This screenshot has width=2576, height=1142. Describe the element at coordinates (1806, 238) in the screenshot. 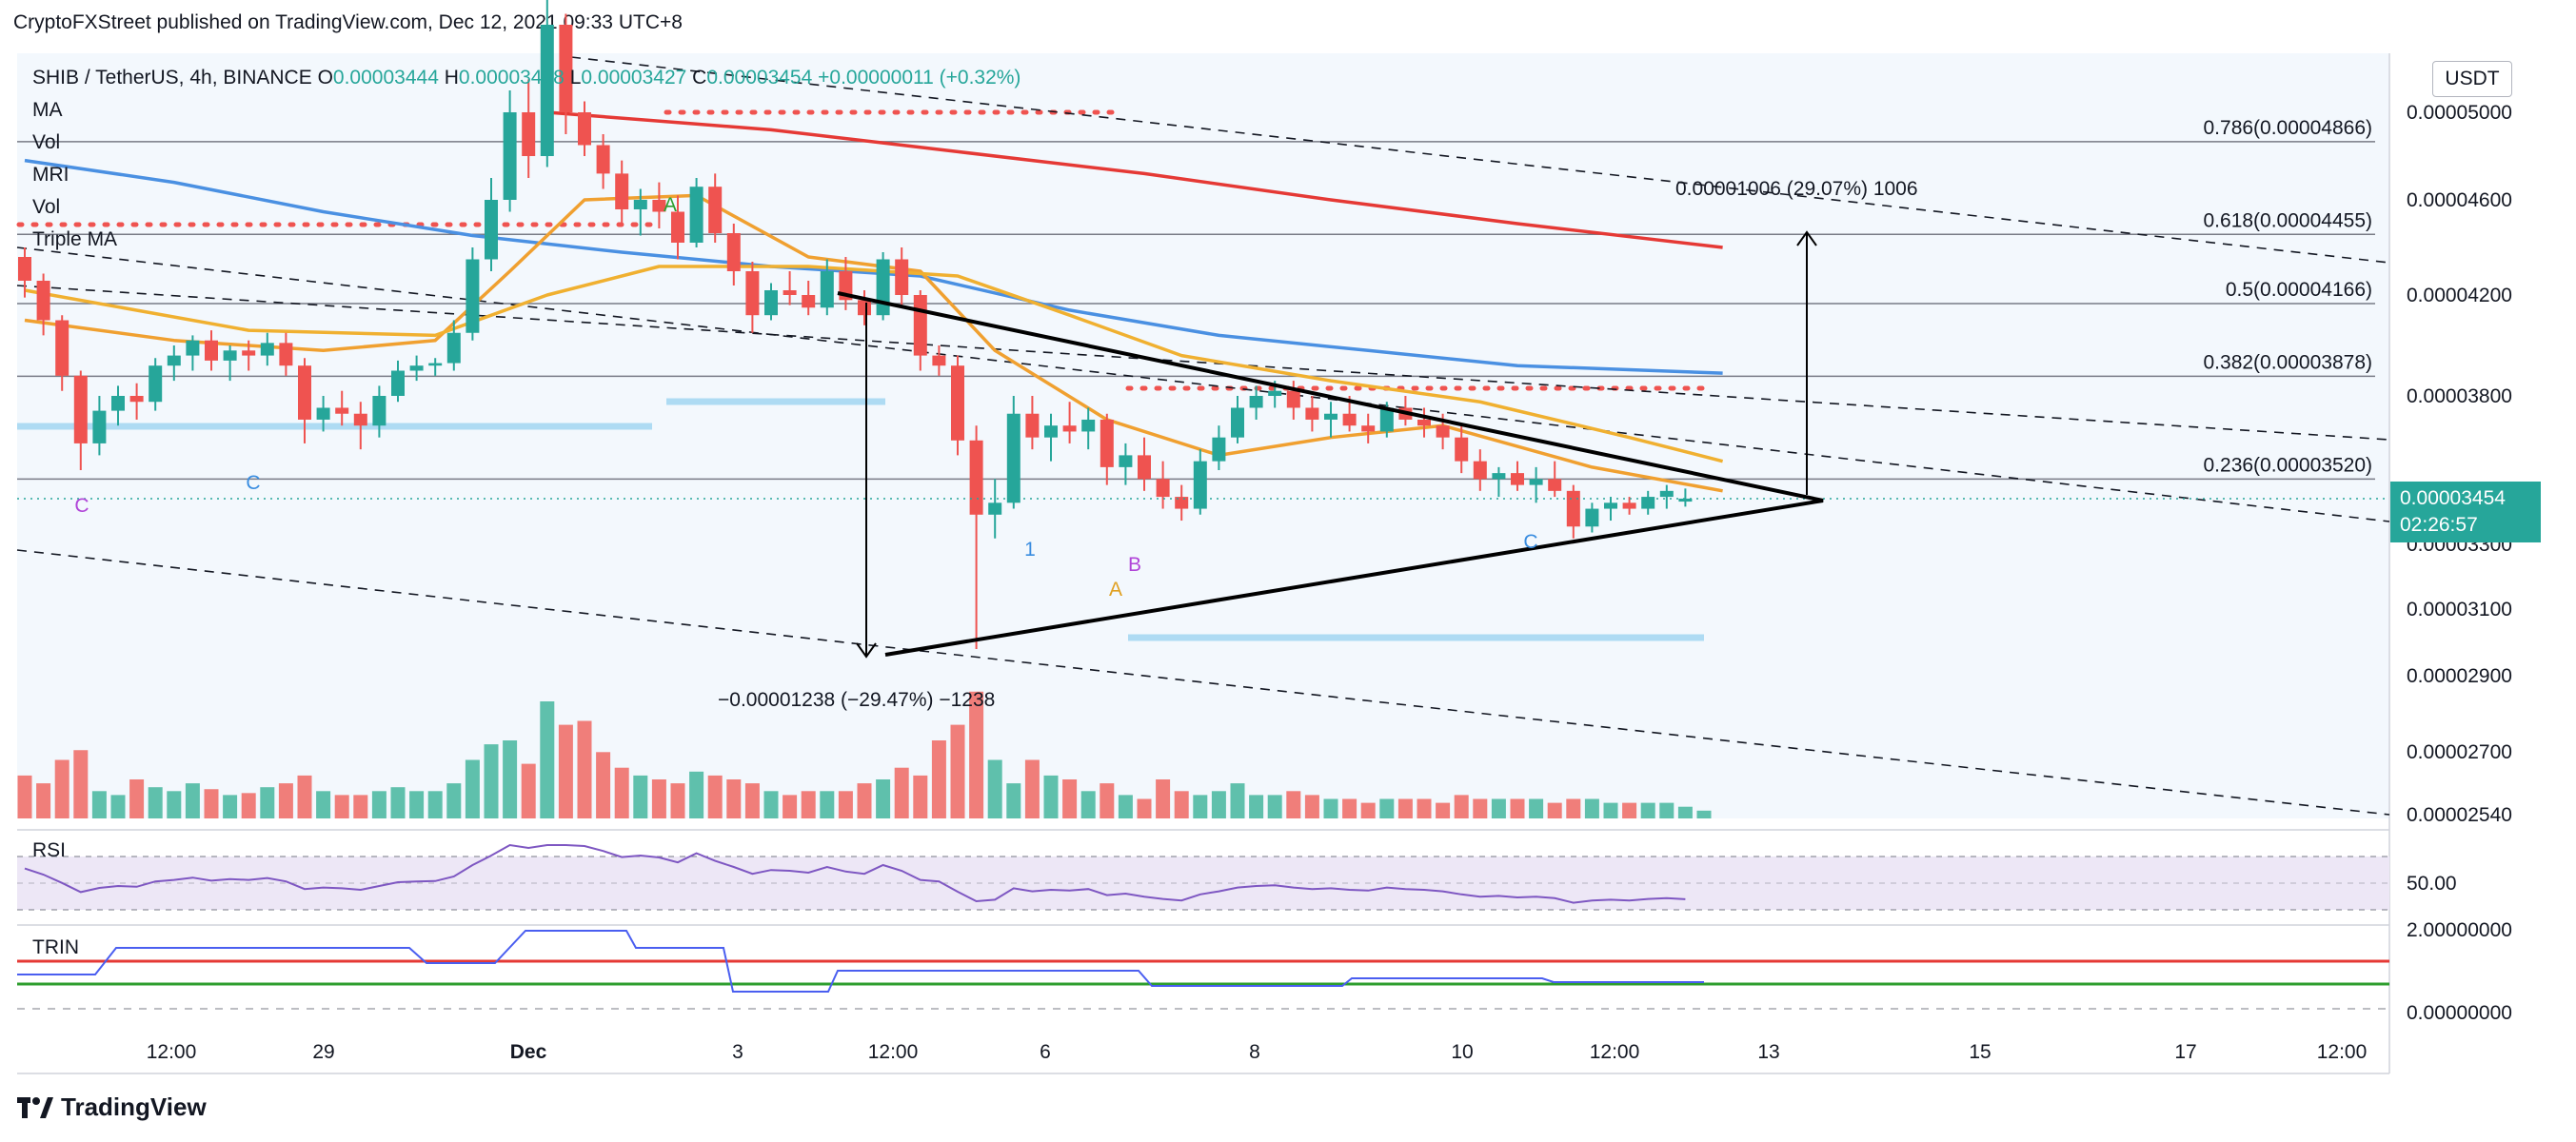

I see `up-measure-arrowhead` at that location.